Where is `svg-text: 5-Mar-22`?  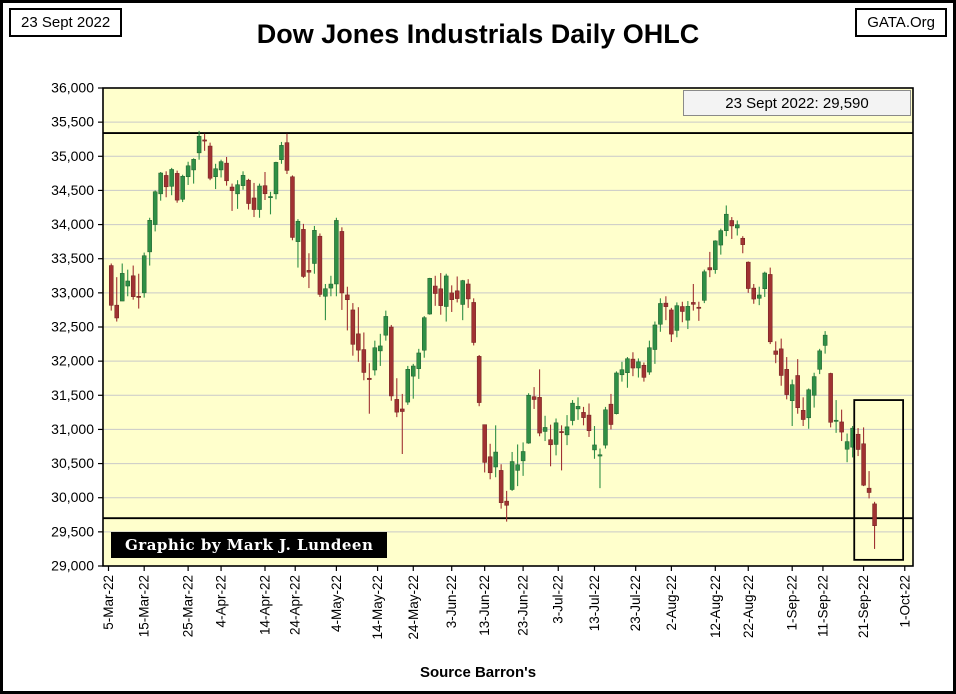
svg-text: 5-Mar-22 is located at coordinates (108, 602).